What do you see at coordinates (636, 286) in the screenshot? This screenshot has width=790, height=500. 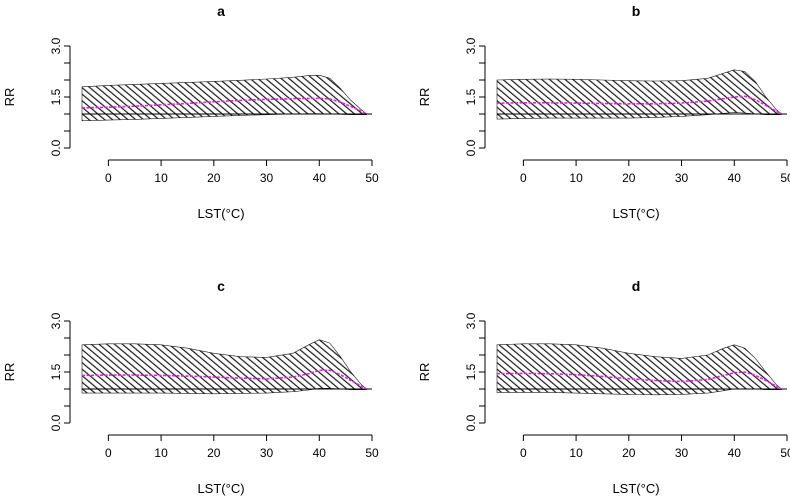 I see `panel-title: d` at bounding box center [636, 286].